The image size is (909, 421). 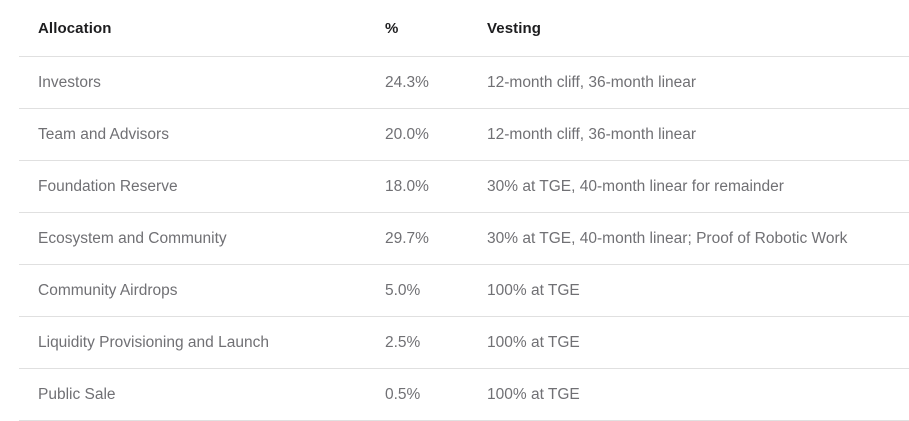 I want to click on table-row: Public Sale 0.5% 100% at TGE, so click(x=464, y=394).